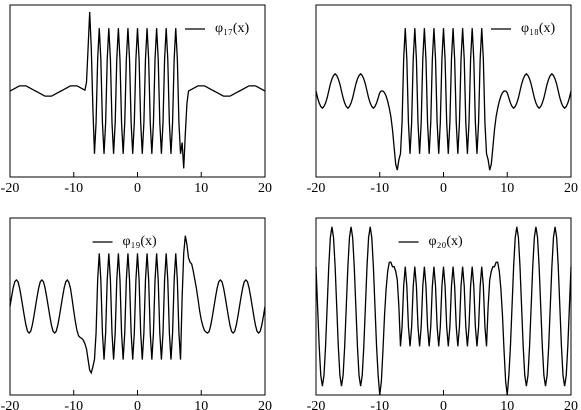  I want to click on legend-label: φ₁₈(x), so click(538, 28).